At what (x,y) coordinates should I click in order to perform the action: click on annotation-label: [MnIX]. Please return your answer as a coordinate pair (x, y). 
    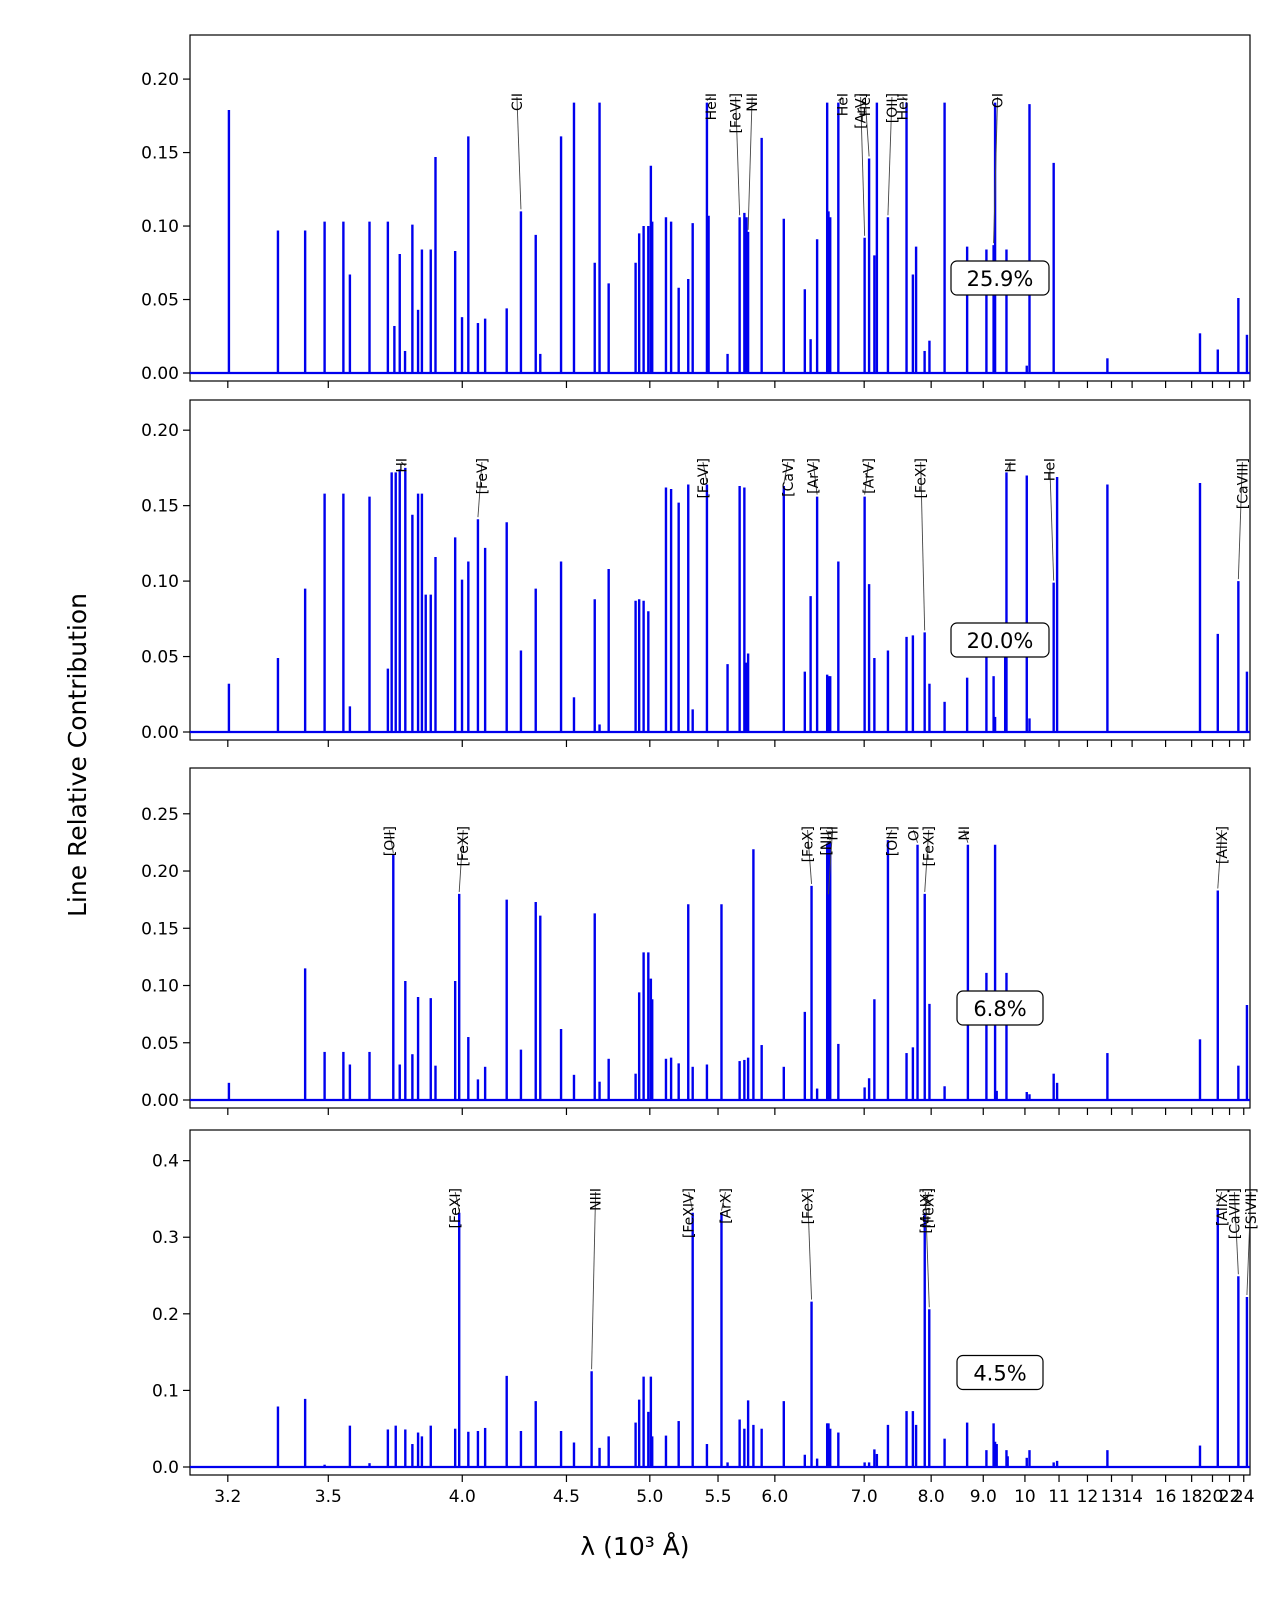
    Looking at the image, I should click on (926, 1211).